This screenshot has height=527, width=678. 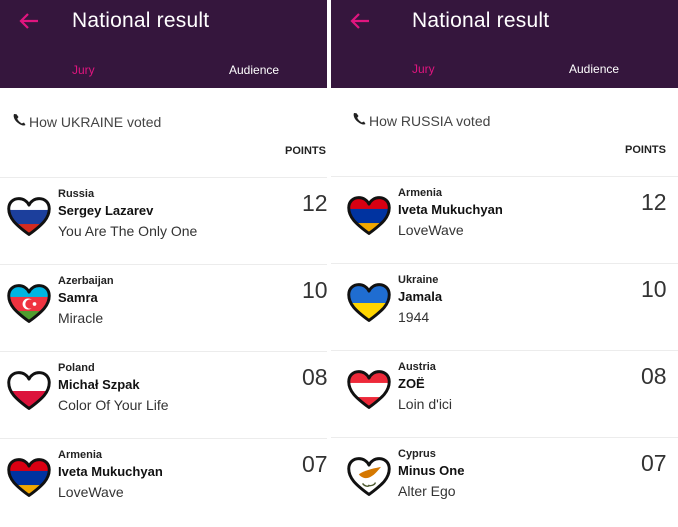 What do you see at coordinates (128, 231) in the screenshot?
I see `song-title: You Are The Only One` at bounding box center [128, 231].